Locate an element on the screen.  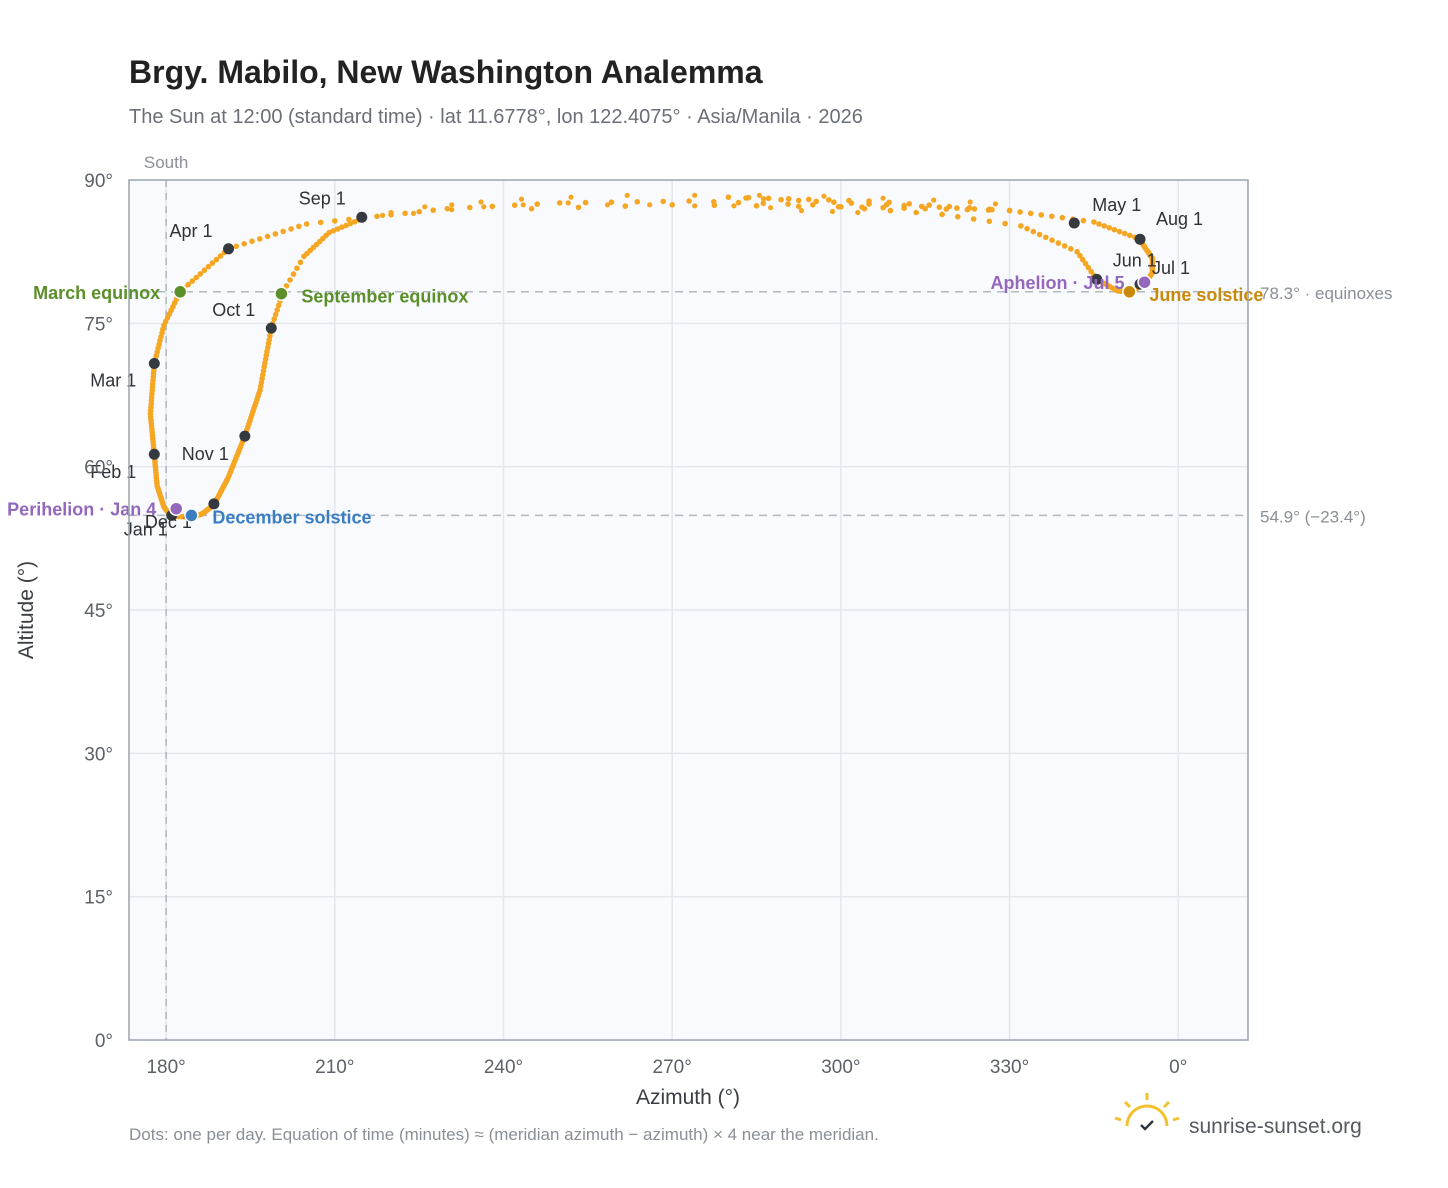
x-tick-label: 210° is located at coordinates (334, 1067).